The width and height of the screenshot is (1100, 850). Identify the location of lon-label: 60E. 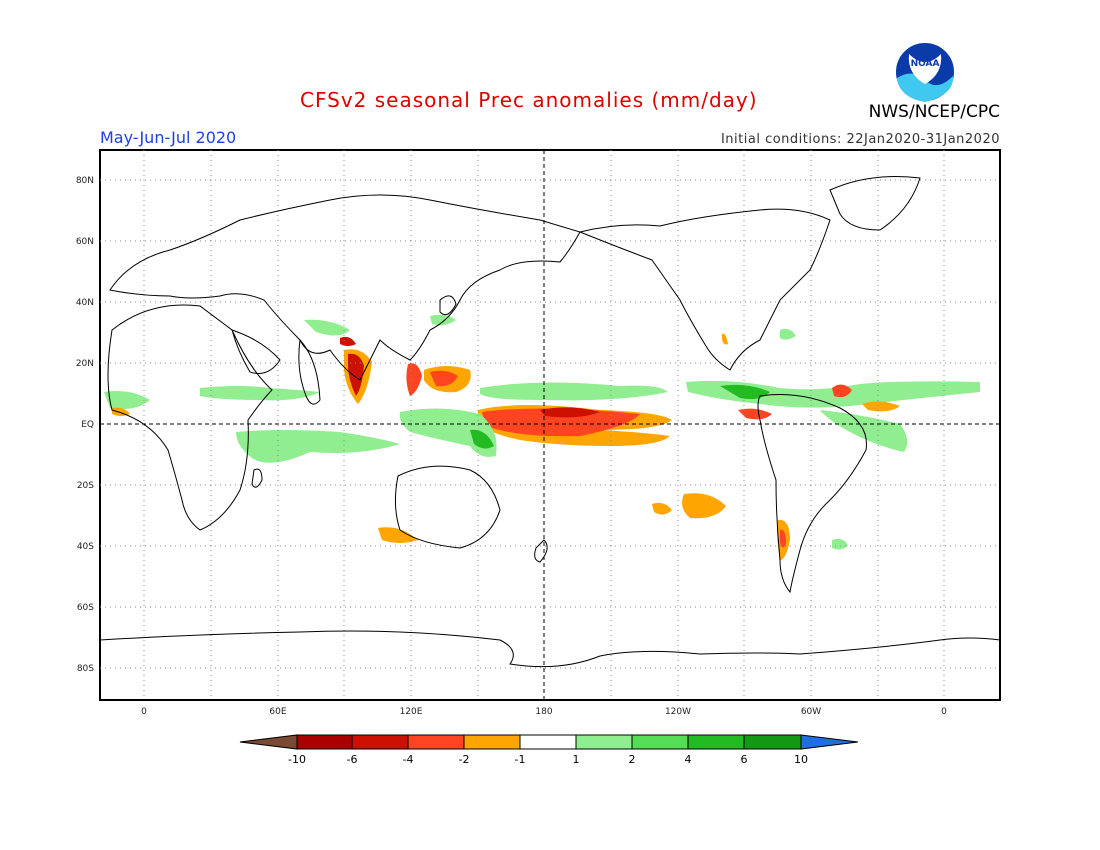
(277, 712).